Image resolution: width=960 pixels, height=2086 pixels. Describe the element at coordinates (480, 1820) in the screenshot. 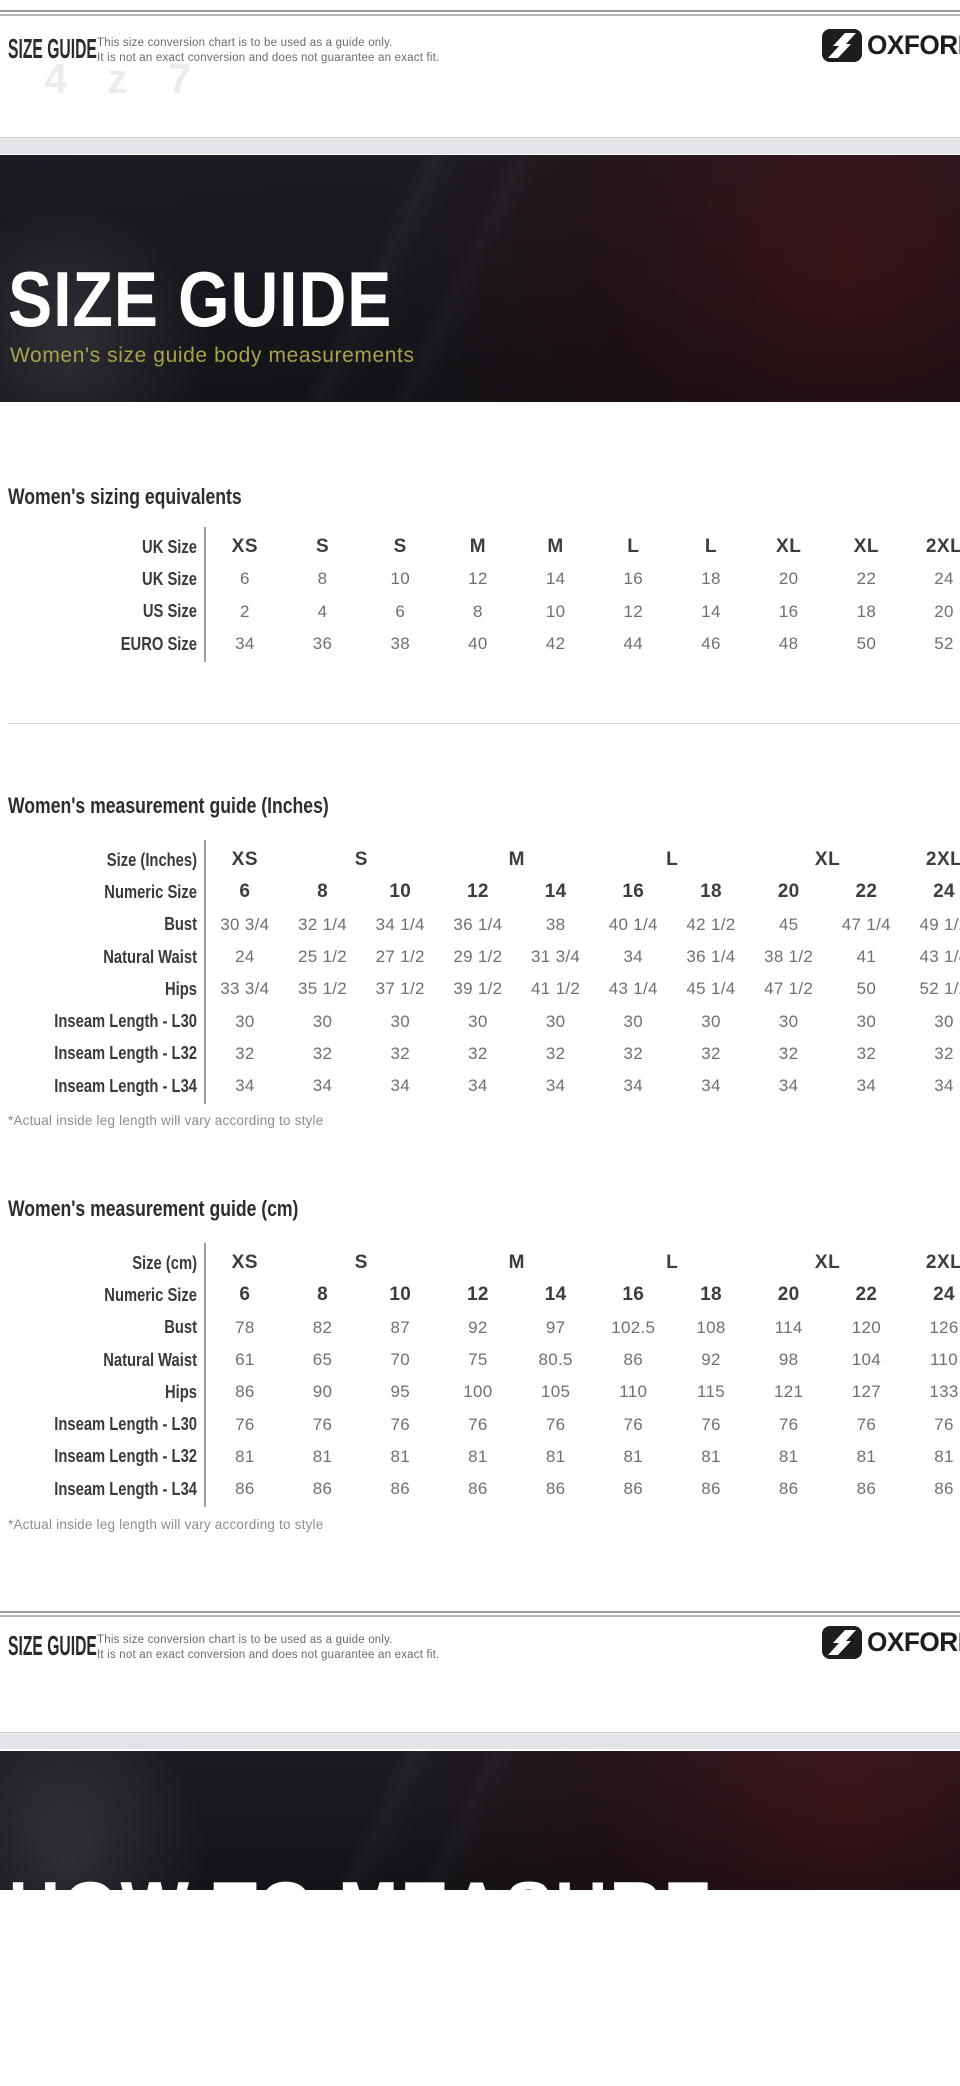

I see `hero-banner-2: HOW TO MEASURE` at that location.